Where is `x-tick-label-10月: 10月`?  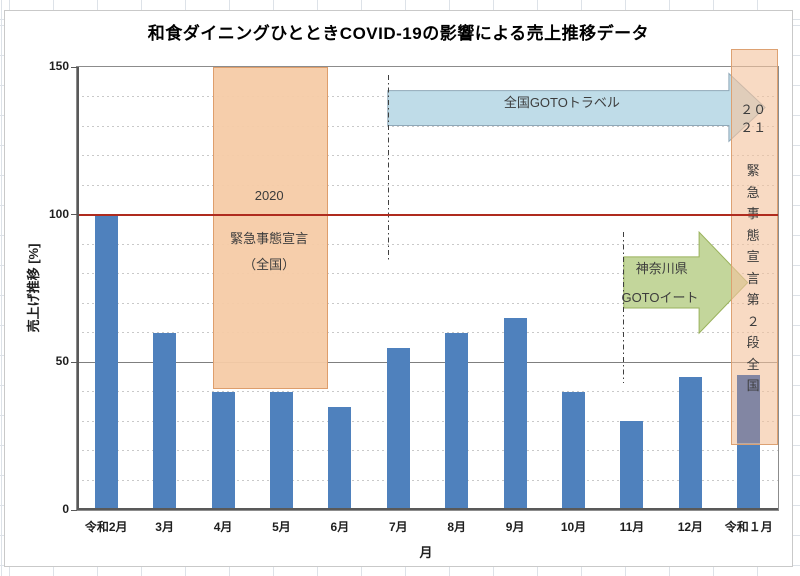
x-tick-label-10月: 10月 is located at coordinates (573, 527).